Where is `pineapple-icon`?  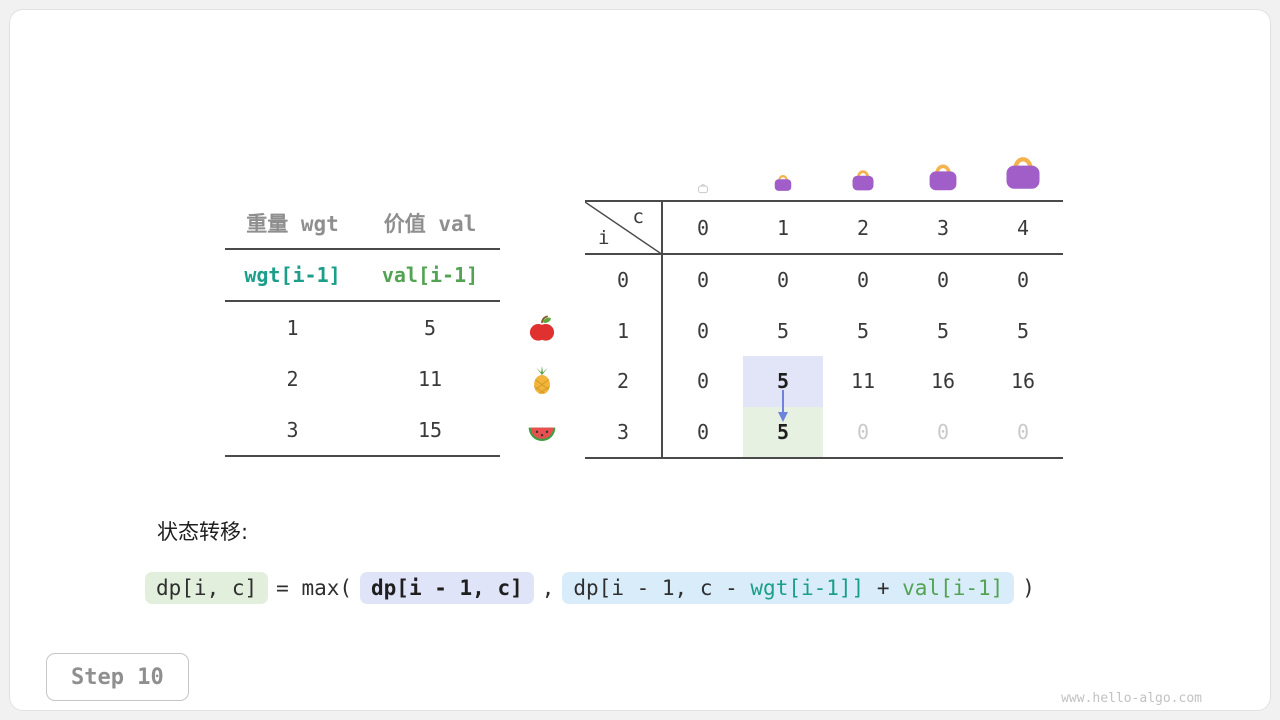 pineapple-icon is located at coordinates (542, 380).